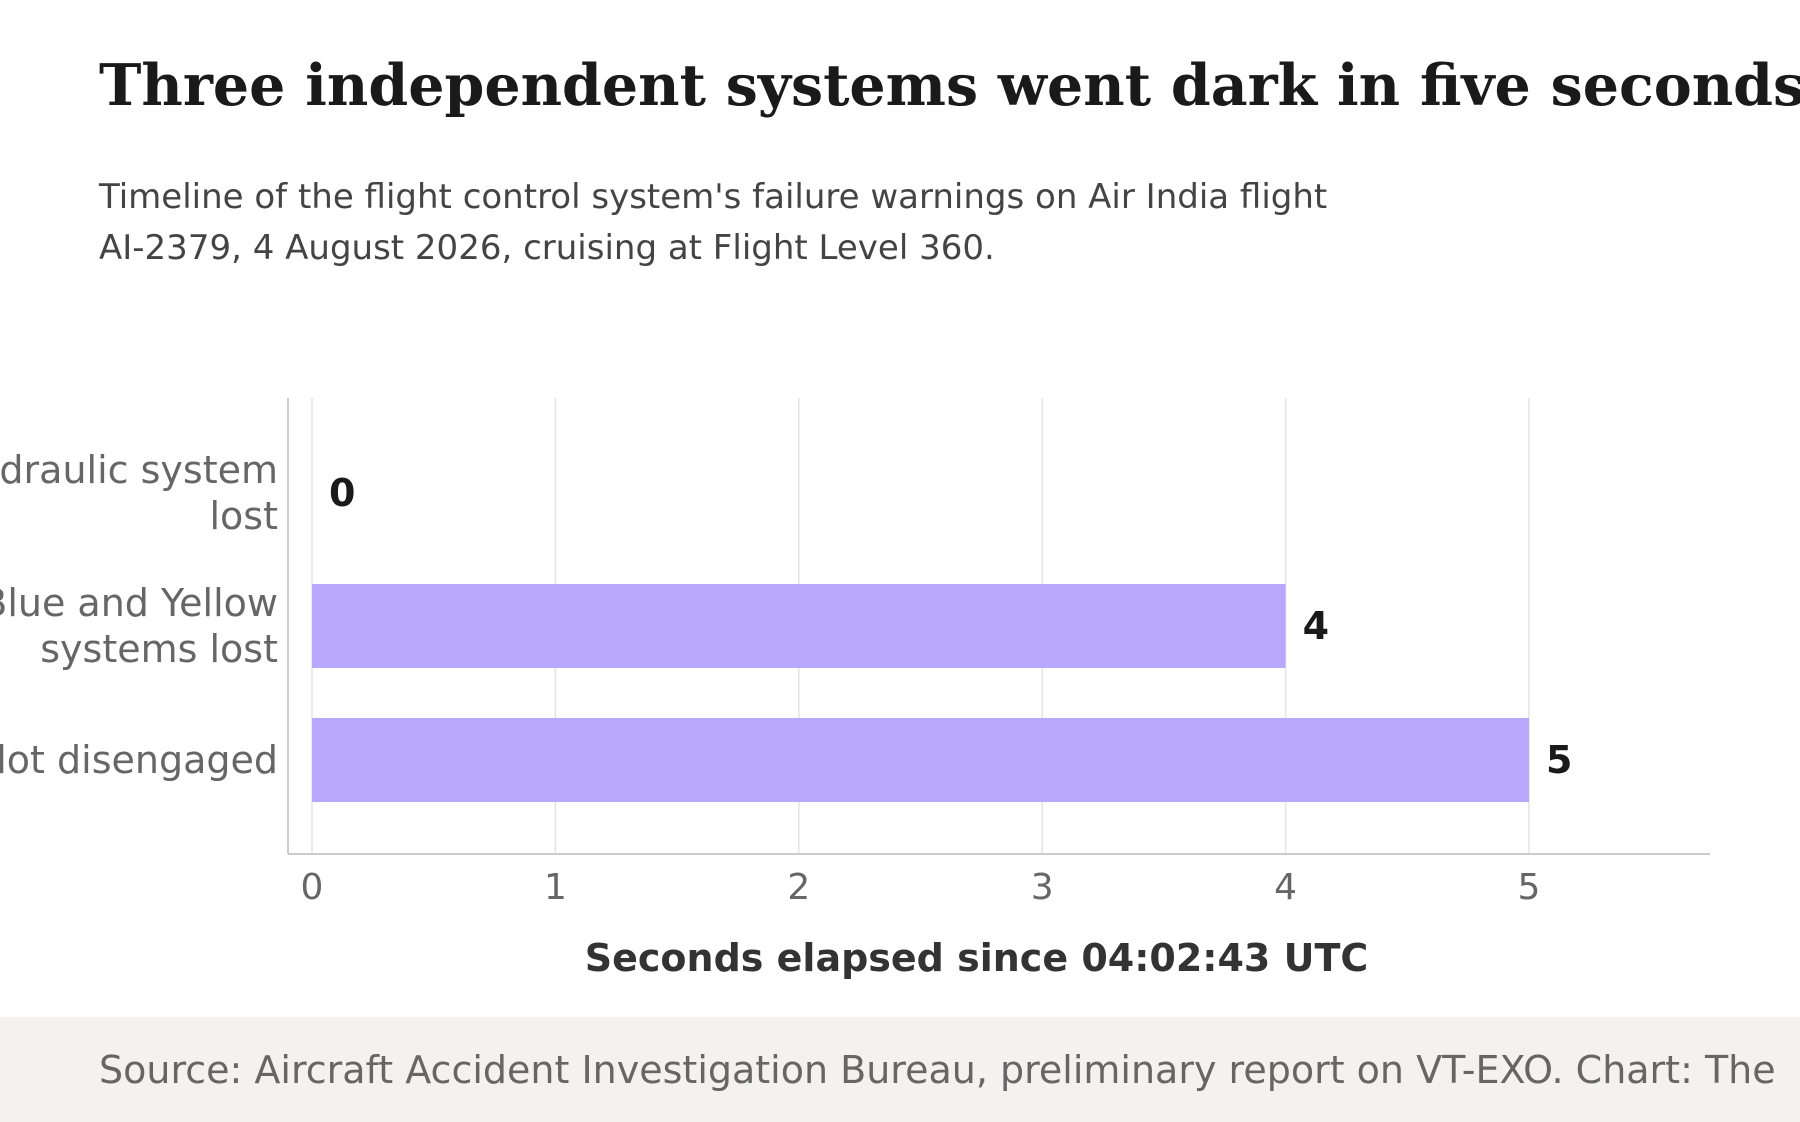  I want to click on category-label-2-line-0: Autopilot disengaged, so click(139, 760).